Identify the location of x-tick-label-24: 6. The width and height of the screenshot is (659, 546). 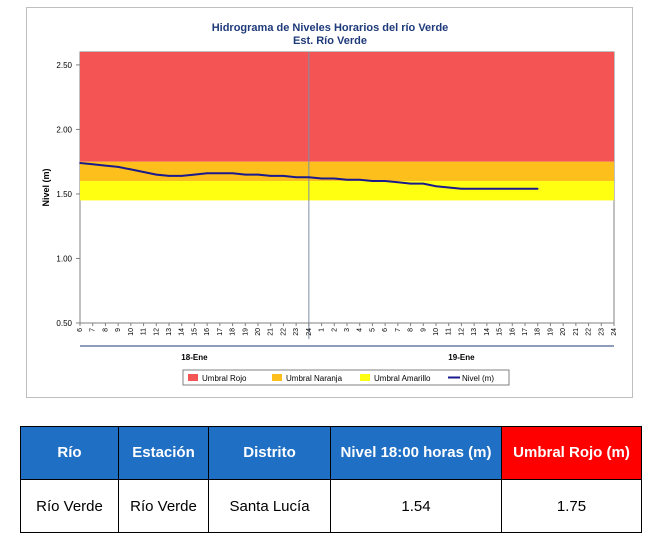
(385, 330).